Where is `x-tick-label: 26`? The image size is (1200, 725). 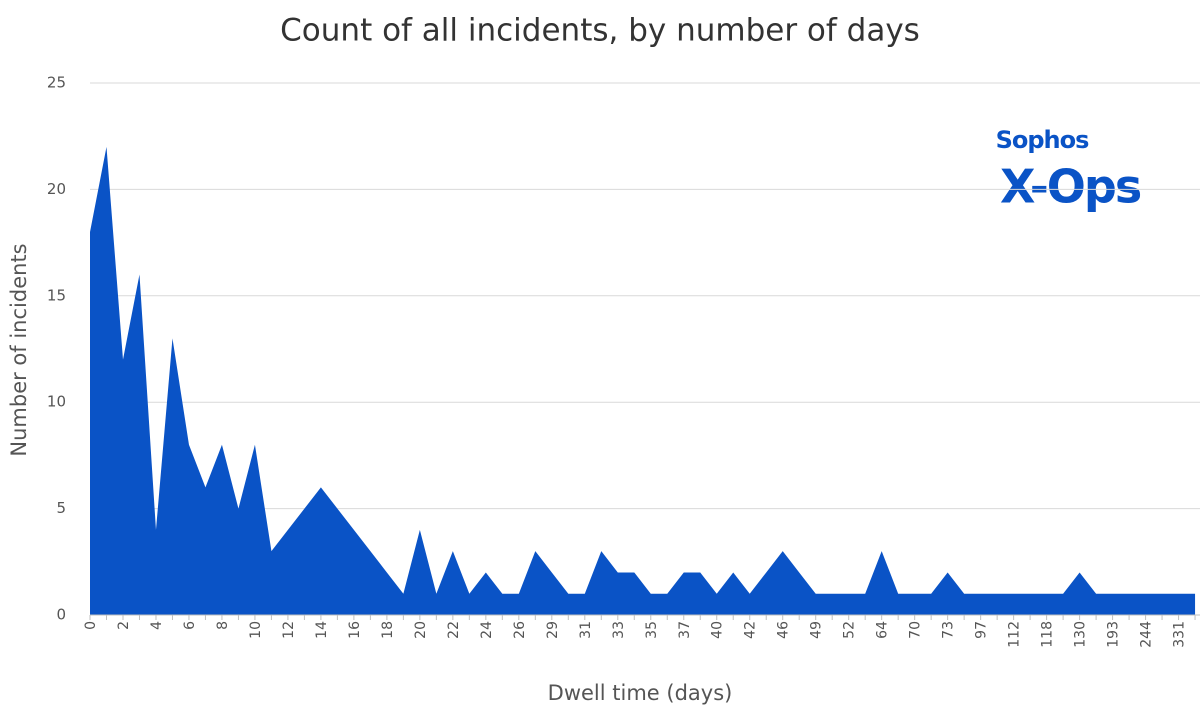
x-tick-label: 26 is located at coordinates (520, 630).